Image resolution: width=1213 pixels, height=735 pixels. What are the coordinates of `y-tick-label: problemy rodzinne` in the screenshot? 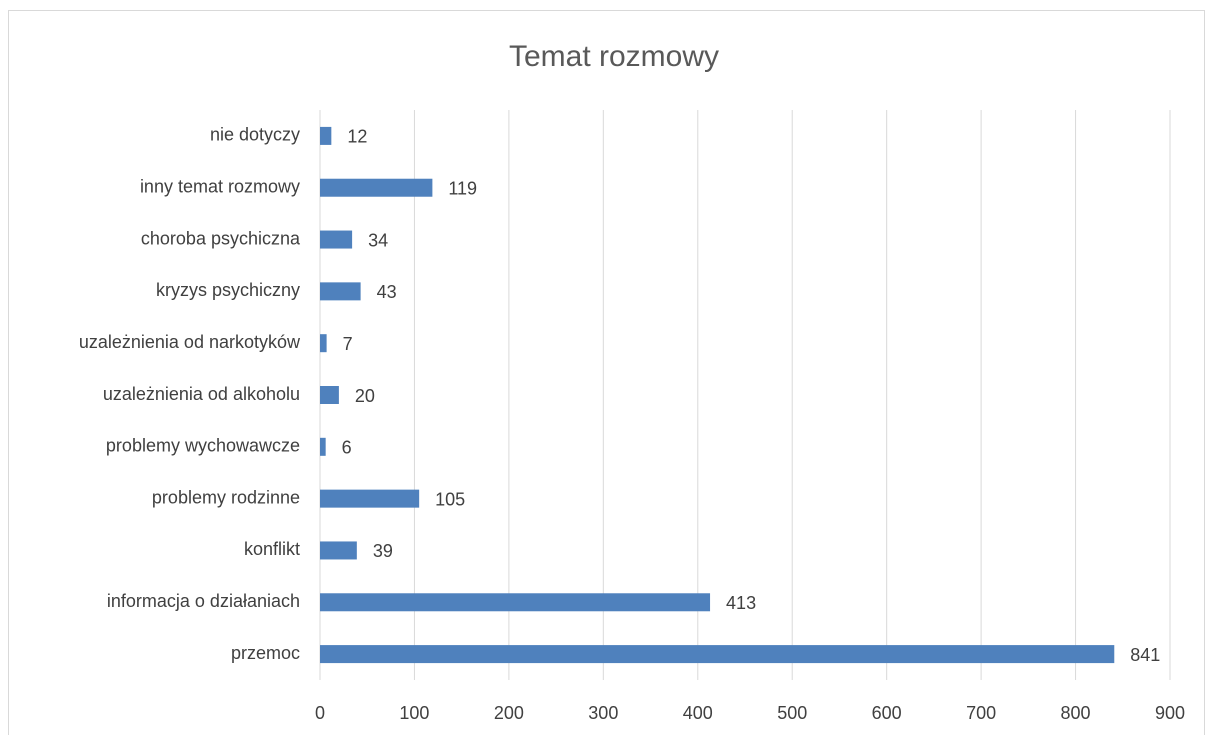 It's located at (226, 497).